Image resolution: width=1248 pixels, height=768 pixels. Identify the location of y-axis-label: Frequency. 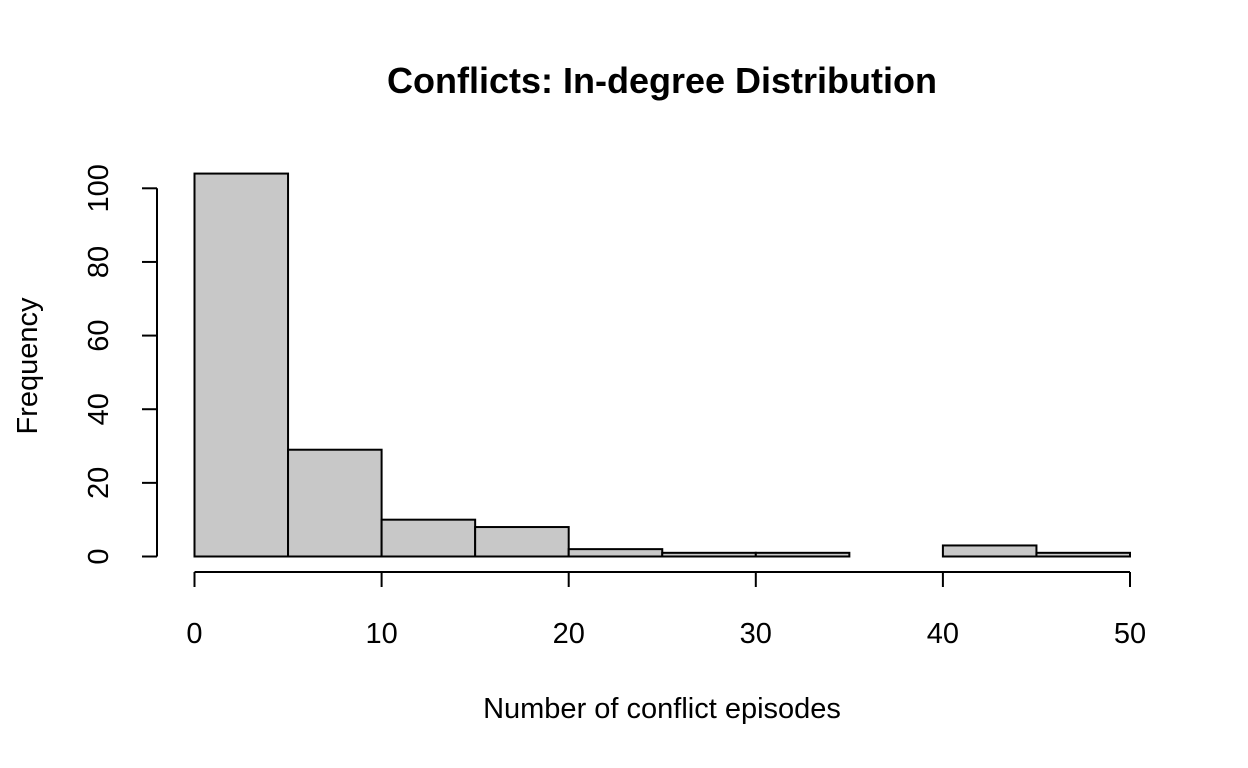
(28, 366).